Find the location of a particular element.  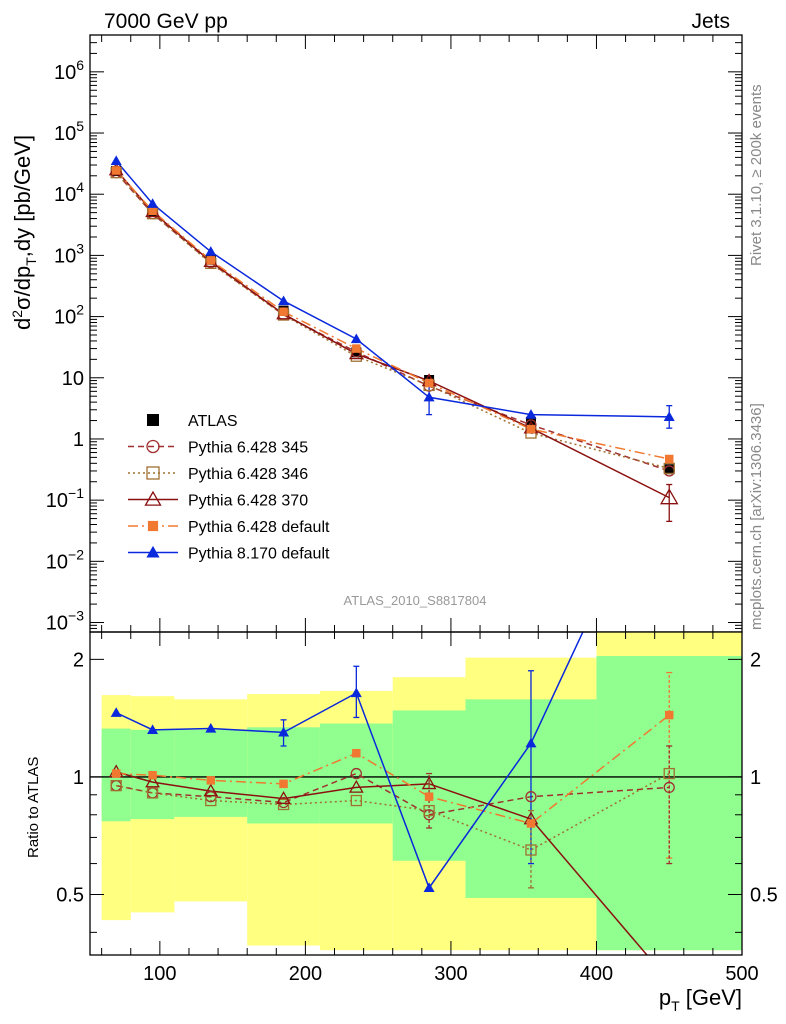

main-y-tick-label: 10⁻¹ is located at coordinates (65, 498).